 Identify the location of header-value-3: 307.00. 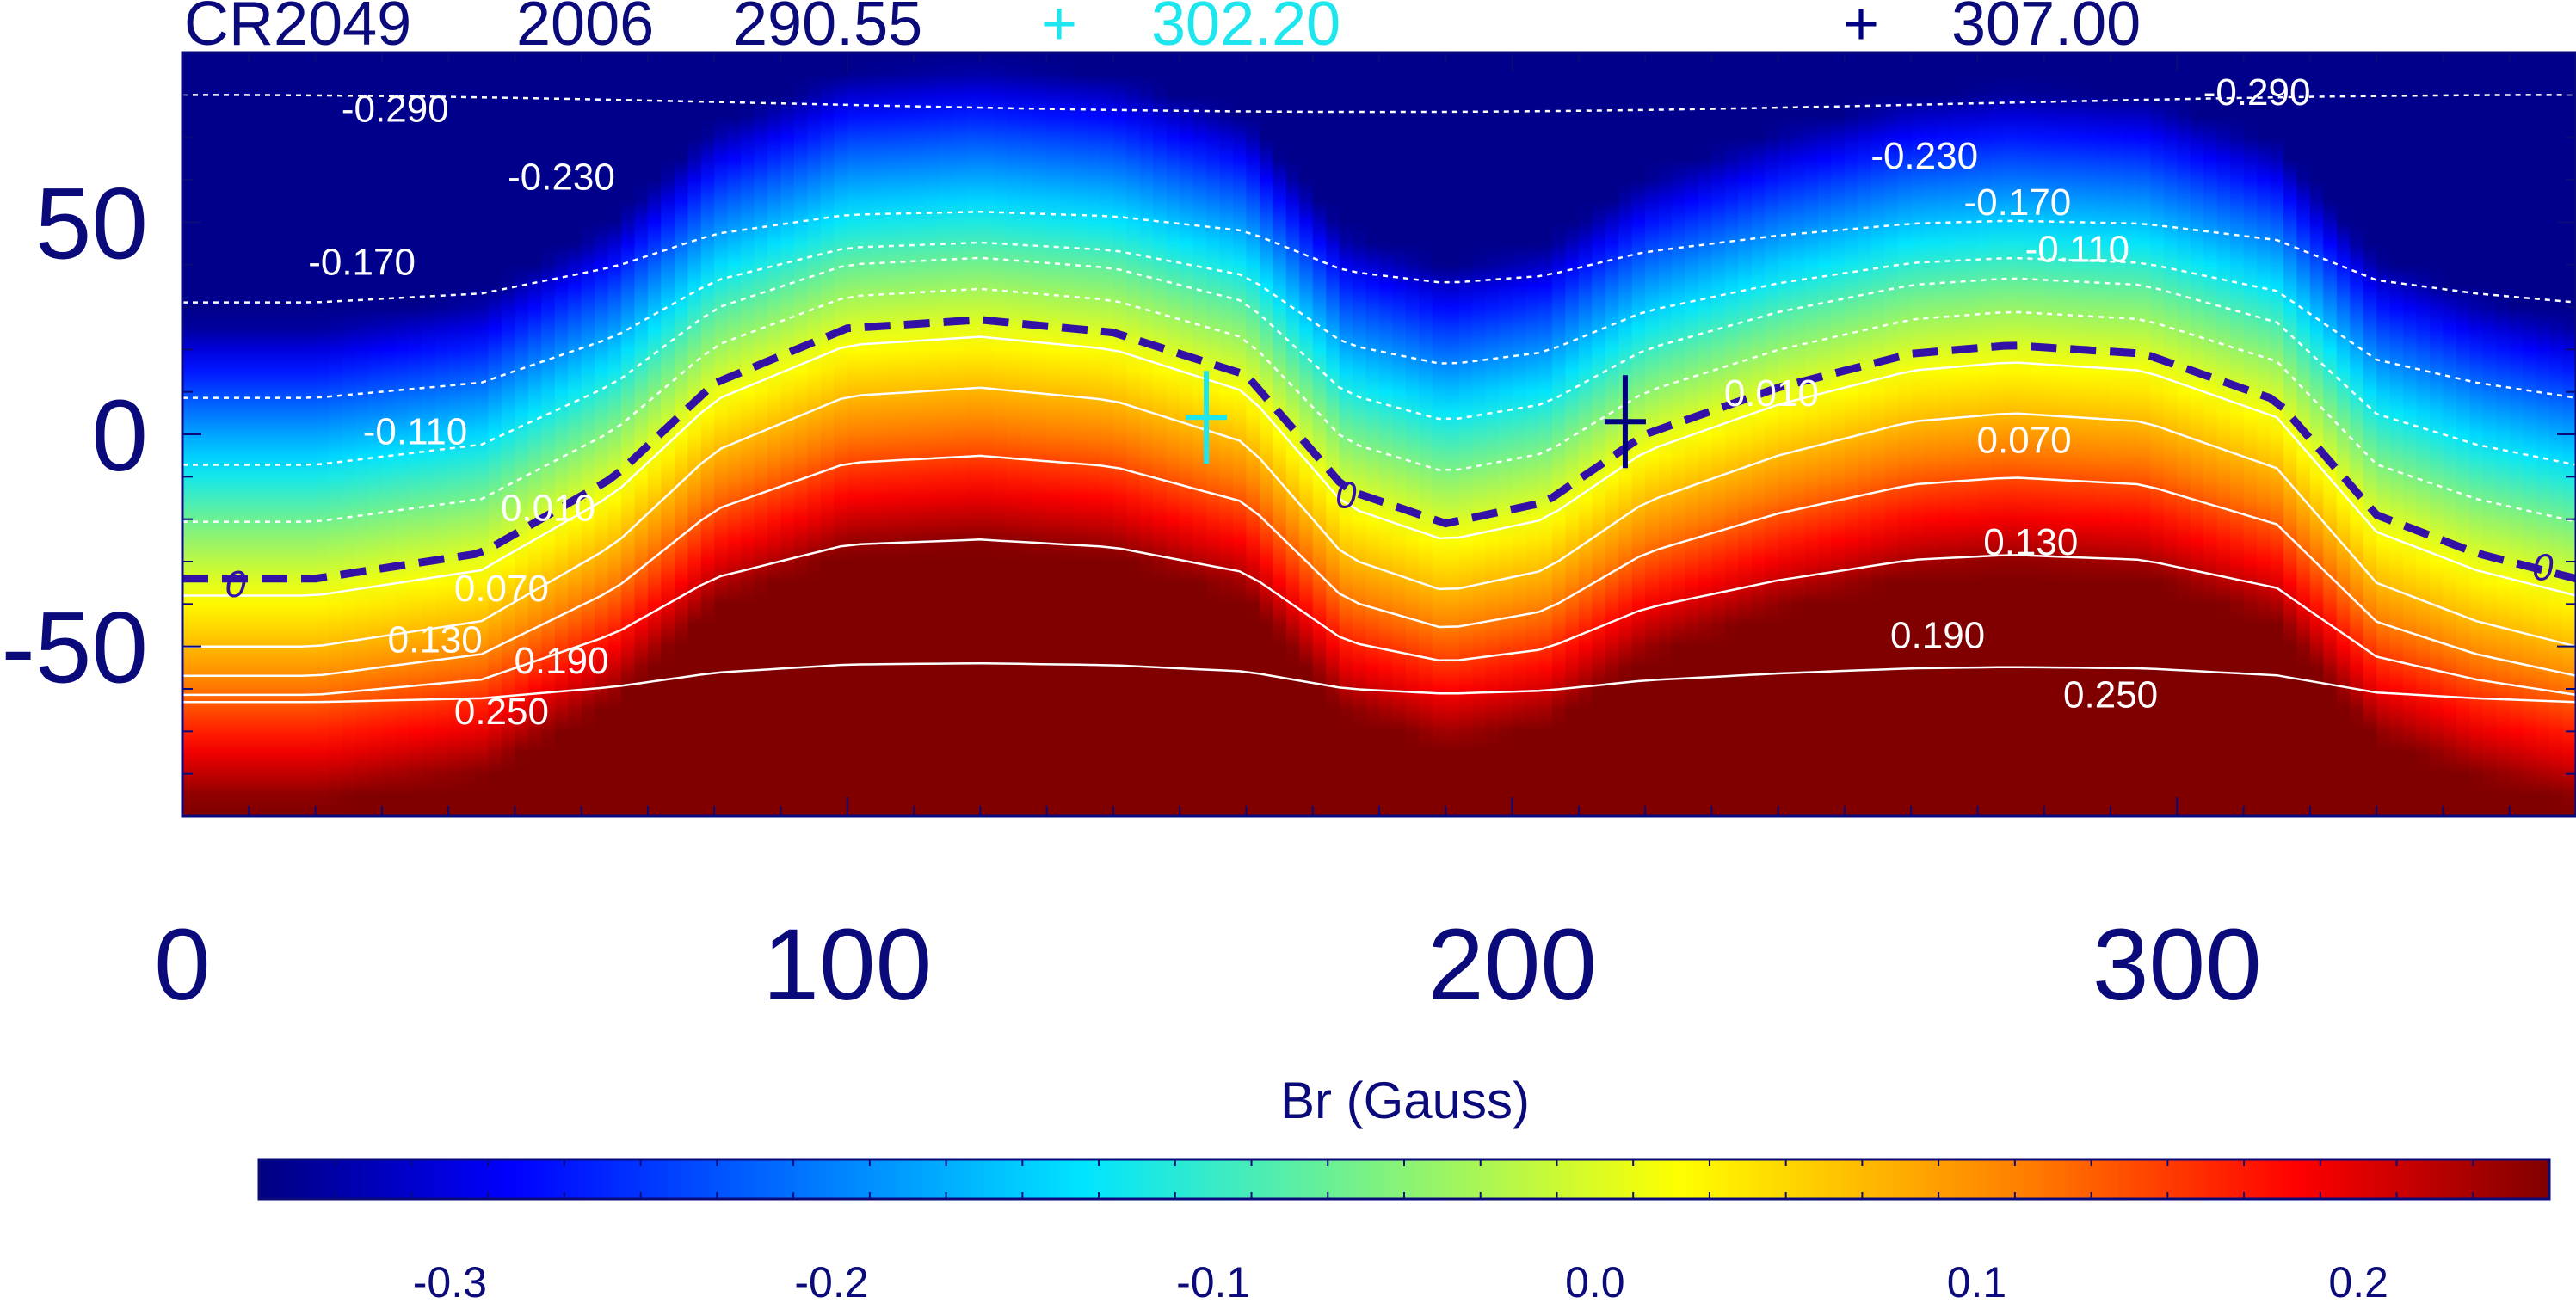
(2046, 29).